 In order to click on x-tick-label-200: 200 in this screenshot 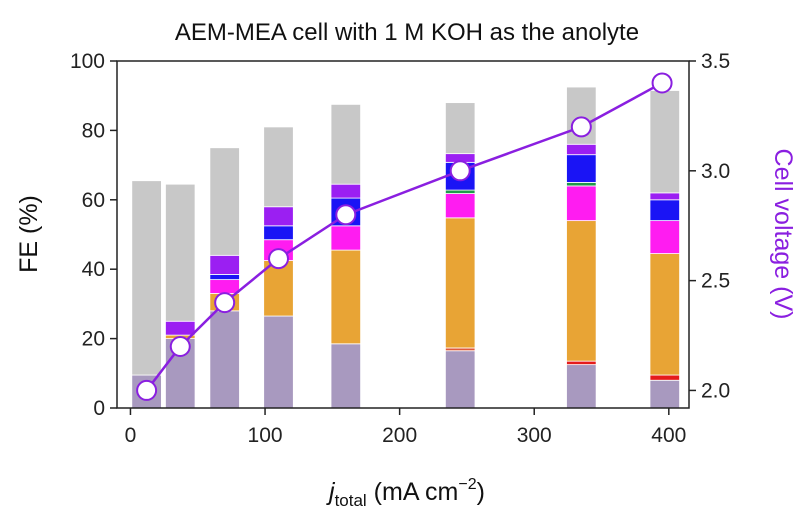, I will do `click(399, 435)`.